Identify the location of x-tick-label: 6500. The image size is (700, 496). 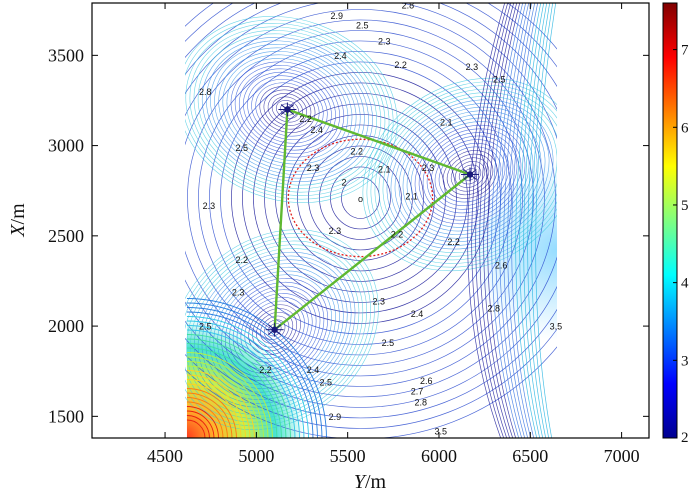
(530, 456).